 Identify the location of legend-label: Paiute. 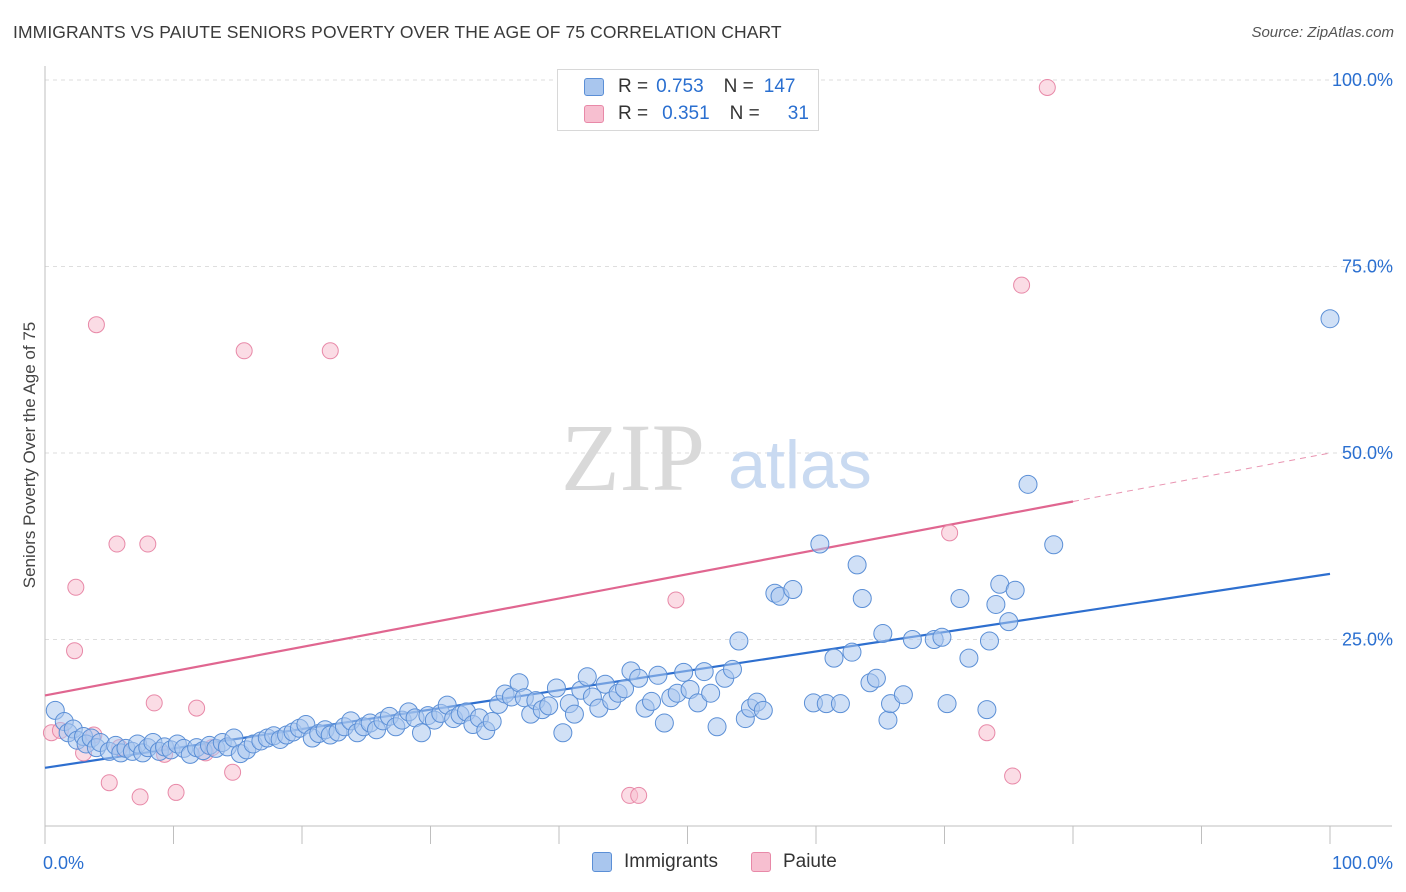
(809, 861).